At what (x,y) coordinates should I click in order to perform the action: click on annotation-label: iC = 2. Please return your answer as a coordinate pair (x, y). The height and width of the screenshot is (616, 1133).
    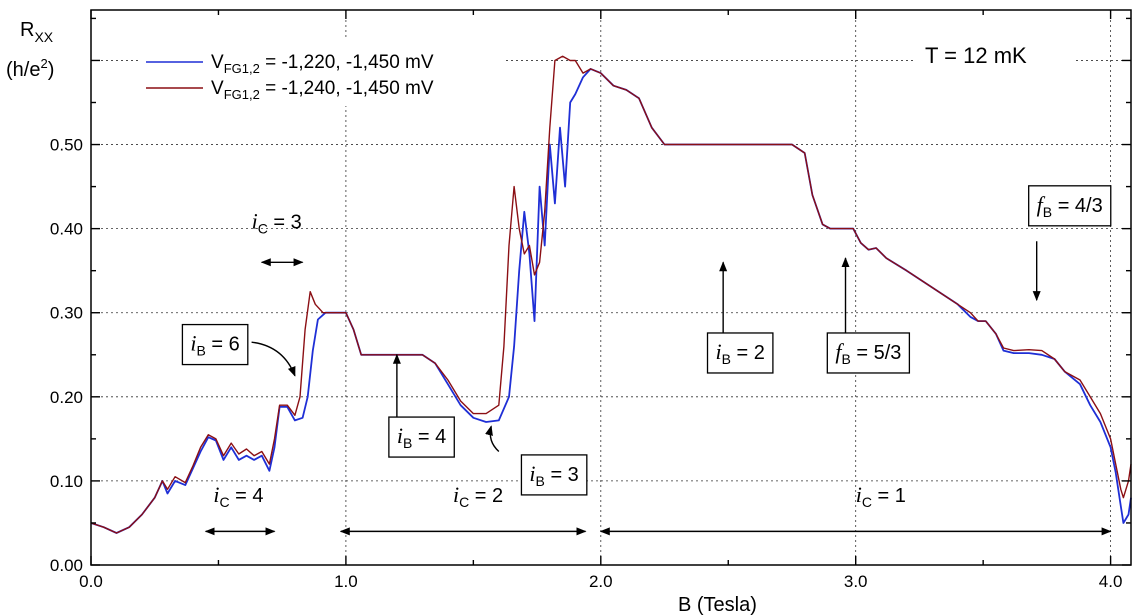
    Looking at the image, I should click on (478, 496).